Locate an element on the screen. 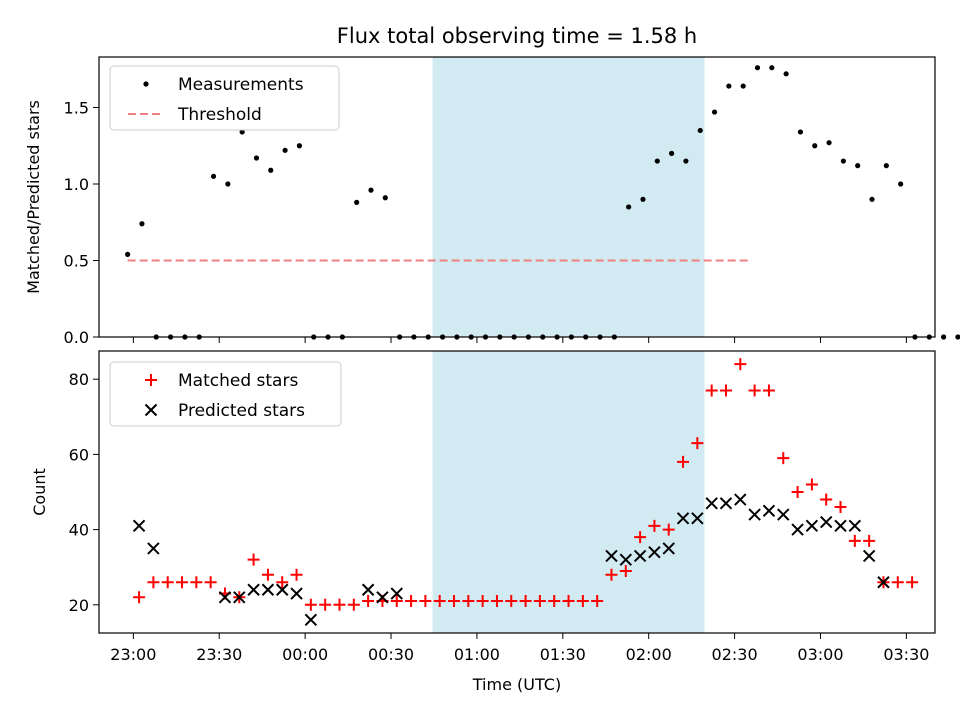 Image resolution: width=960 pixels, height=720 pixels. legend-label: Threshold is located at coordinates (219, 115).